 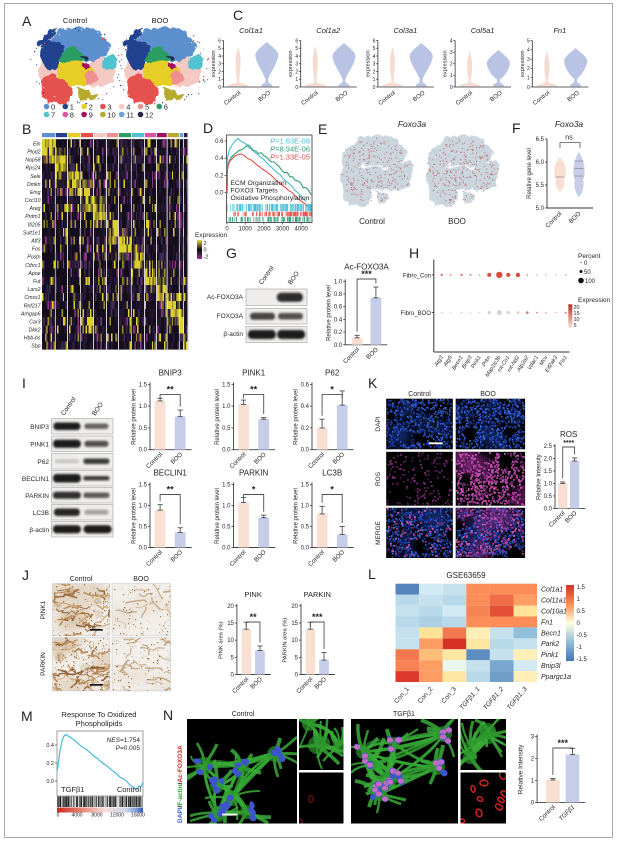 What do you see at coordinates (36, 250) in the screenshot?
I see `svg-text: Fos` at bounding box center [36, 250].